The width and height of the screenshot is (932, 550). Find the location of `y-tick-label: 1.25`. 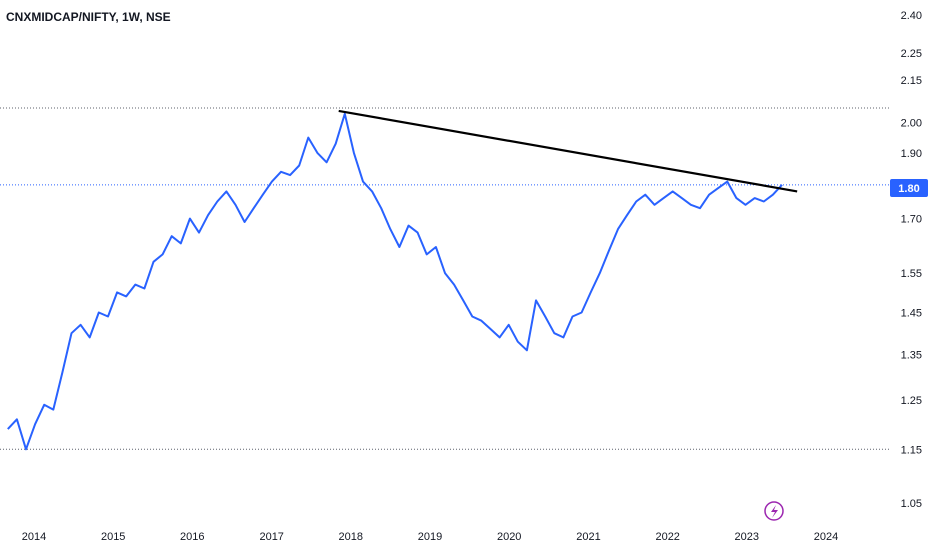

y-tick-label: 1.25 is located at coordinates (911, 401).